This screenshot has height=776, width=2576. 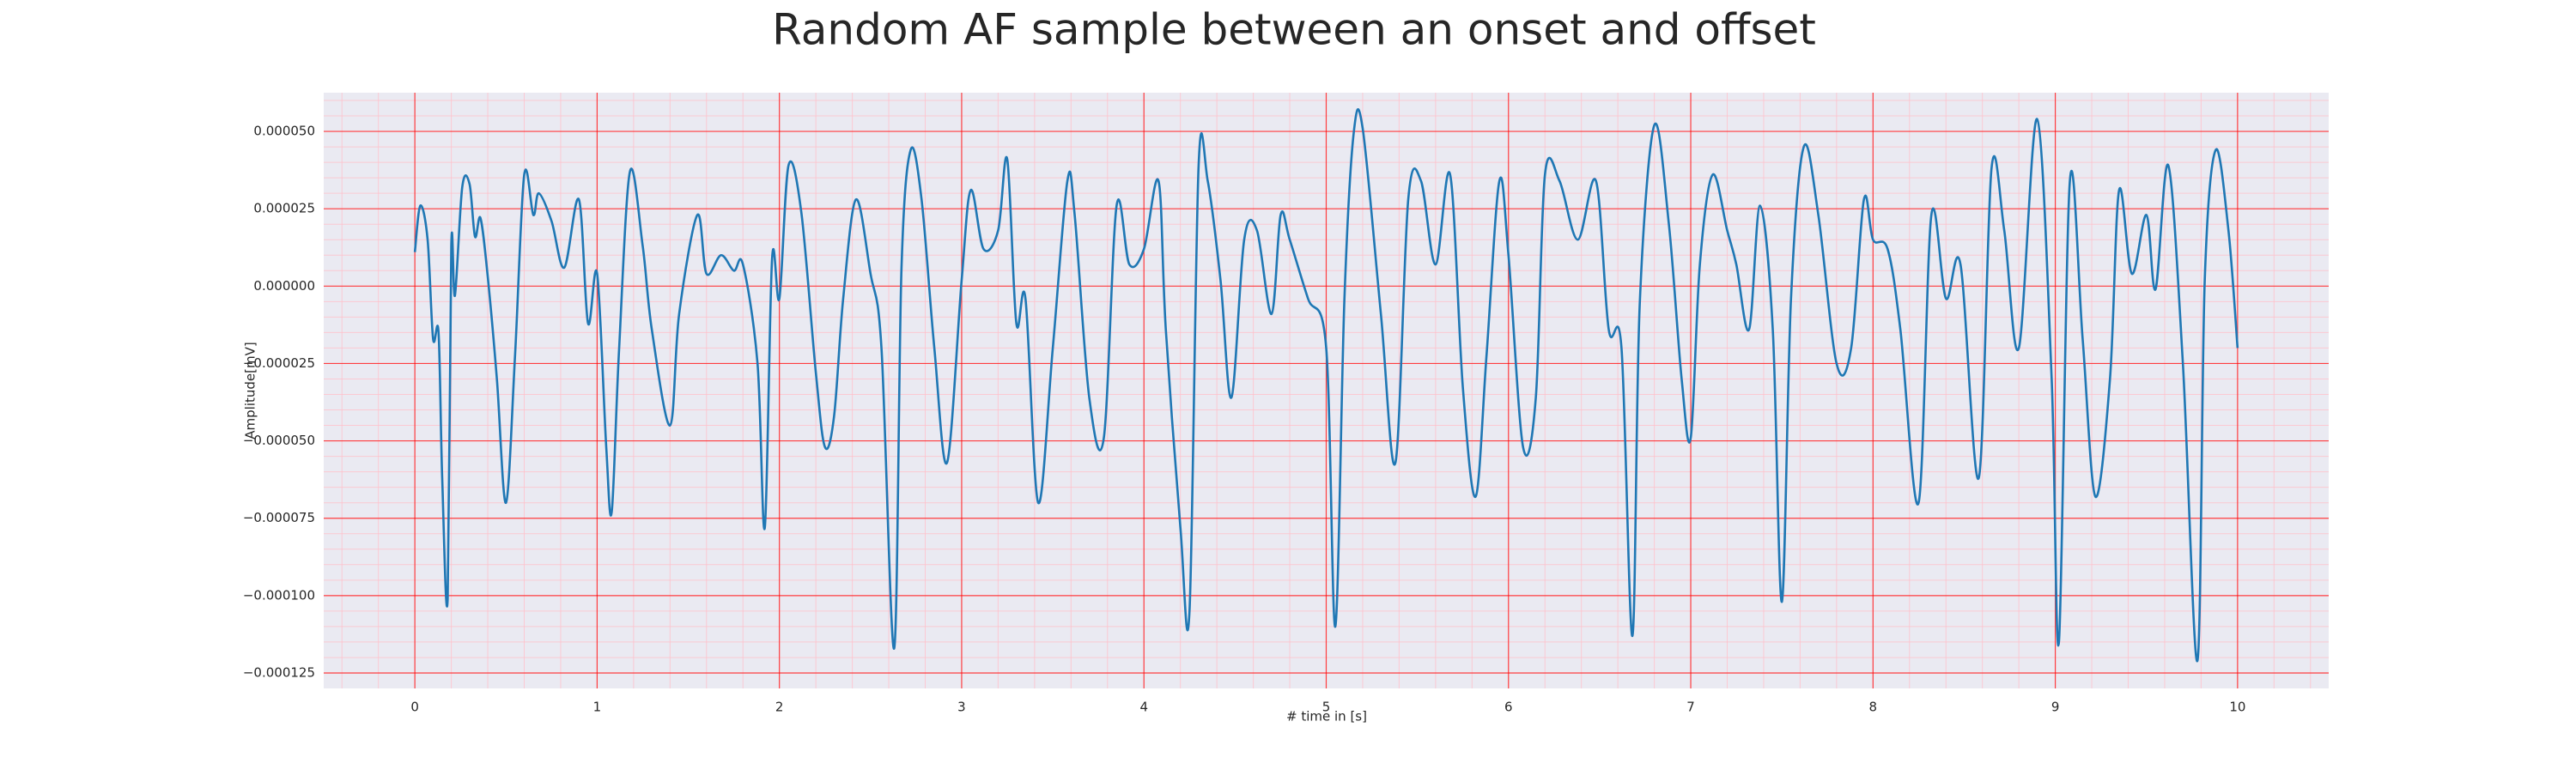 I want to click on x-tick-label: 8, so click(x=1873, y=707).